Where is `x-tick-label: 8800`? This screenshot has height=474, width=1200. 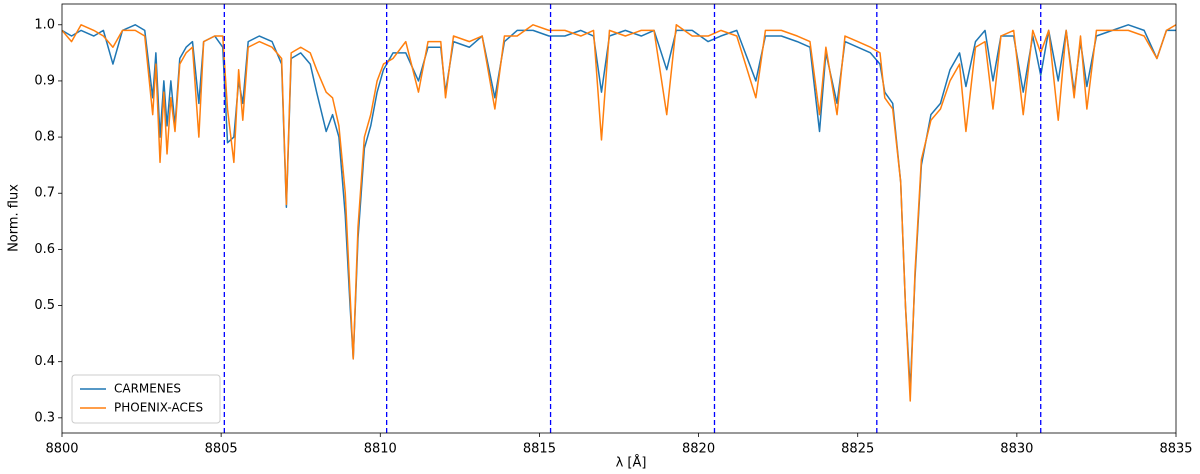
x-tick-label: 8800 is located at coordinates (61, 449).